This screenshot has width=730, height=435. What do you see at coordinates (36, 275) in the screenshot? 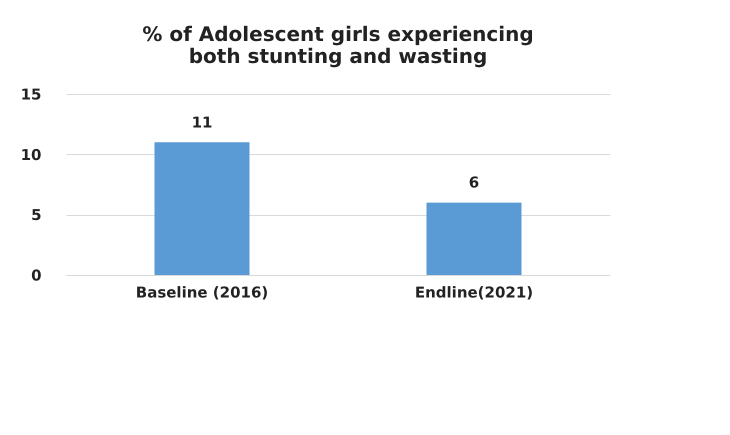
I see `y-tick-label: 0` at bounding box center [36, 275].